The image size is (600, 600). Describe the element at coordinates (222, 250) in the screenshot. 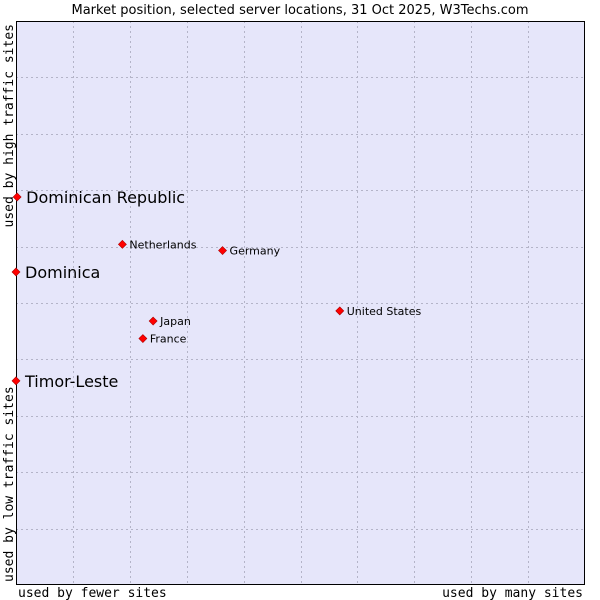

I see `marker-germany` at that location.